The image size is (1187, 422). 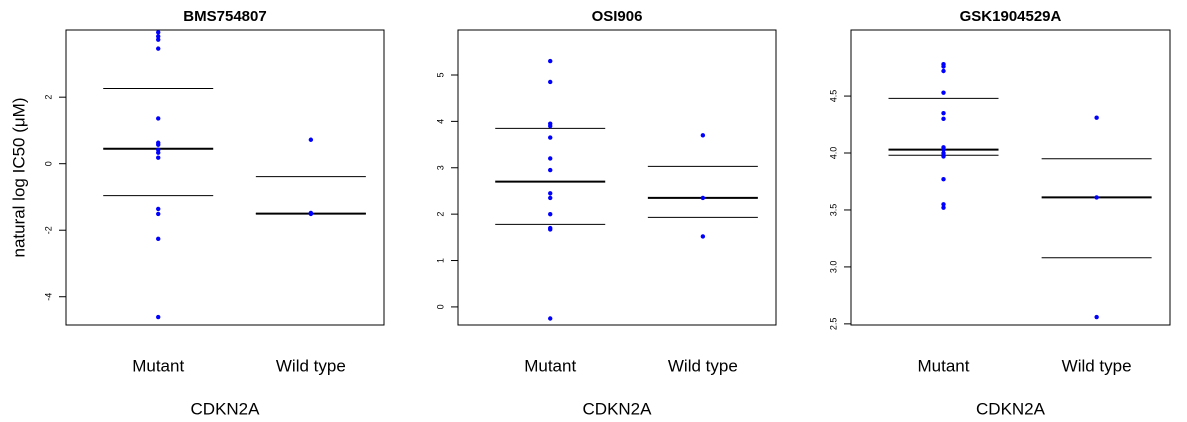 I want to click on y-tick-label: 4.0, so click(x=833, y=153).